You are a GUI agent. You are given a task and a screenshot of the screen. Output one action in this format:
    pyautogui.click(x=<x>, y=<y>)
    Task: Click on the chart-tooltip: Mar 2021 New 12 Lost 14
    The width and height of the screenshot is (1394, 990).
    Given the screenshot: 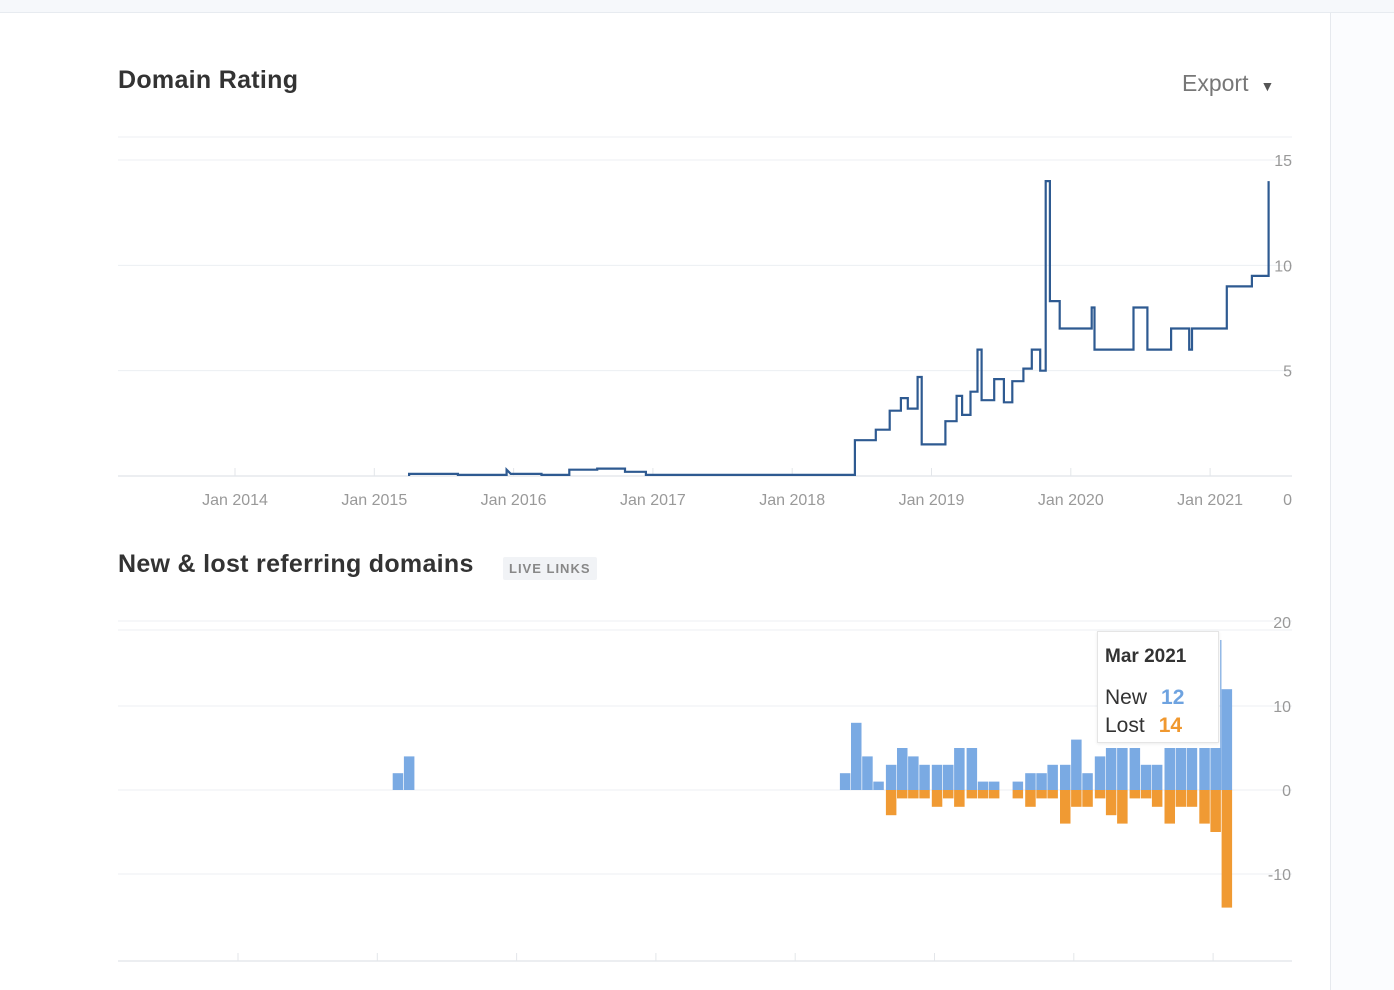 What is the action you would take?
    pyautogui.click(x=1158, y=687)
    